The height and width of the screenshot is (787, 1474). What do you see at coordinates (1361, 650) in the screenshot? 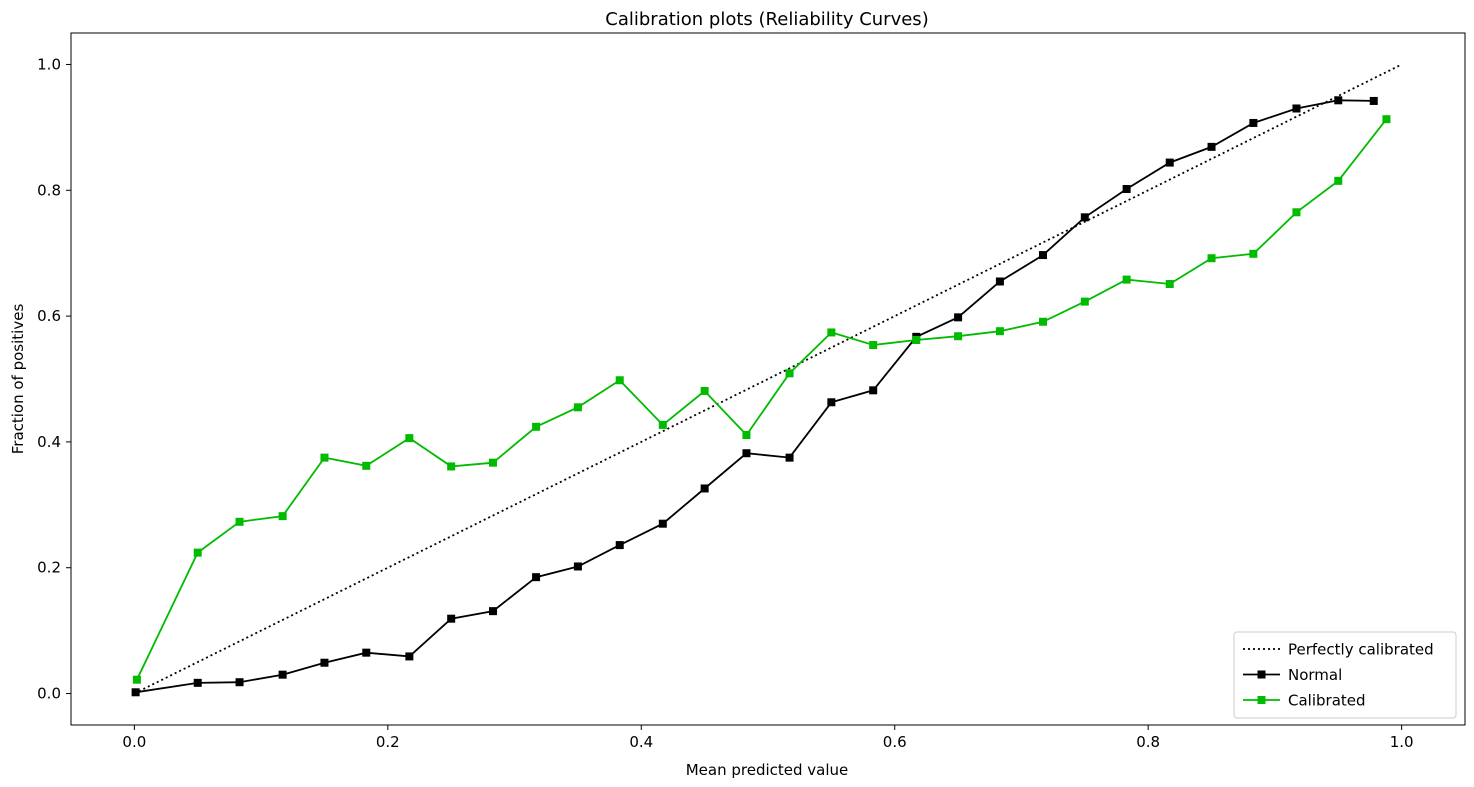
I see `legend-entry-label: Perfectly calibrated` at bounding box center [1361, 650].